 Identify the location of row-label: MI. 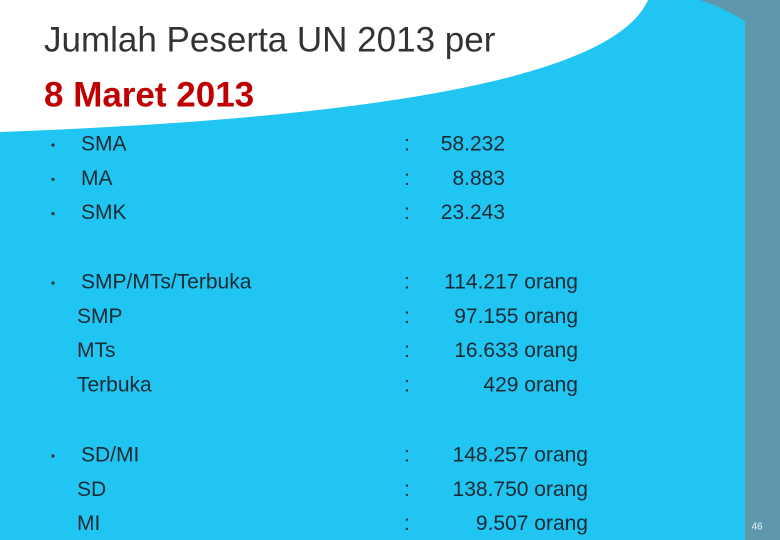
(88, 523).